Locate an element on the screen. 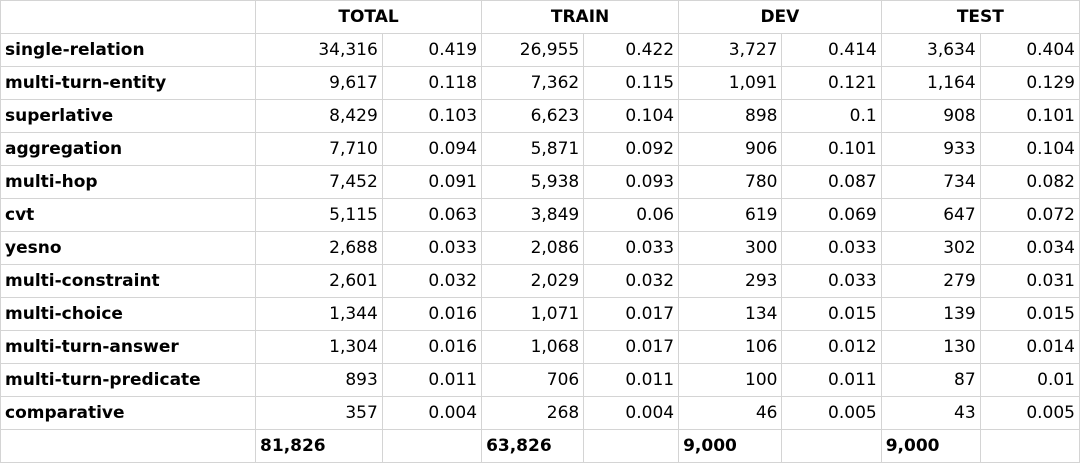  table-cell: 0.093 is located at coordinates (631, 182).